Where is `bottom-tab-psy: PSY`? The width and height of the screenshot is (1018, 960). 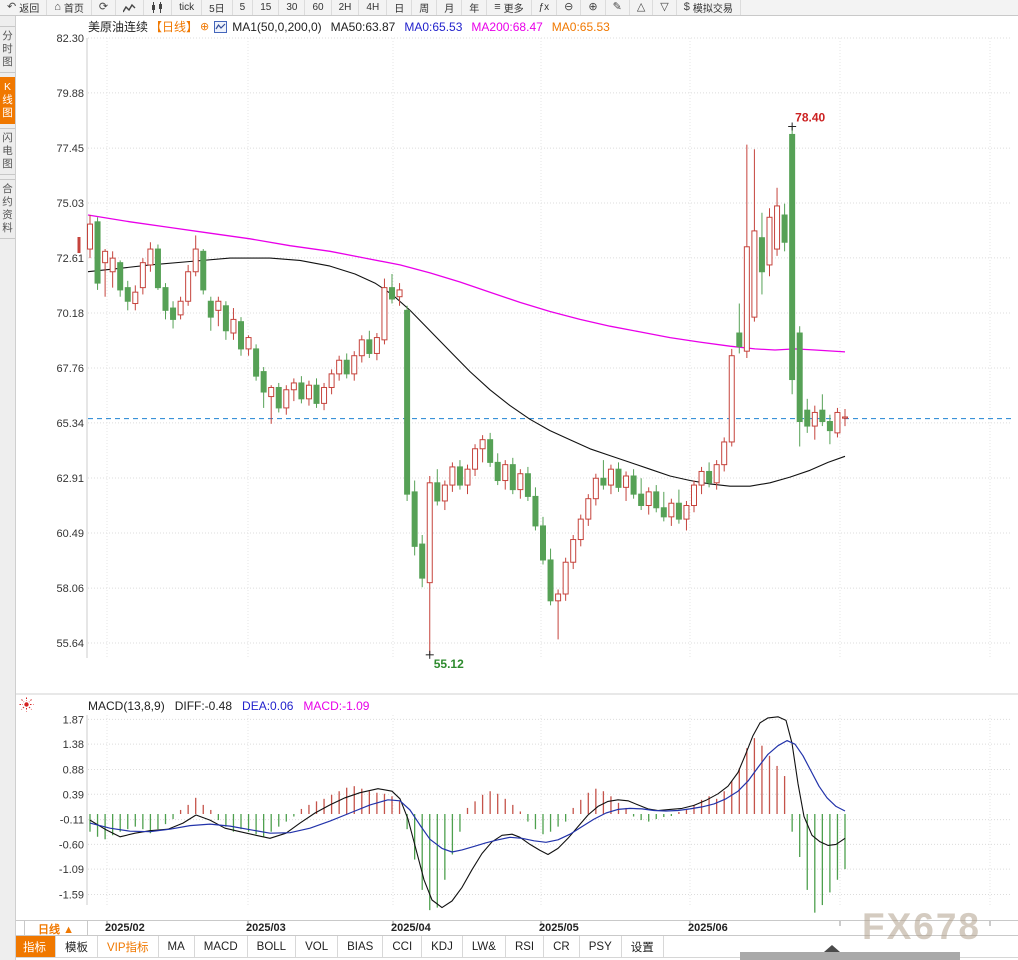
bottom-tab-psy: PSY is located at coordinates (601, 946).